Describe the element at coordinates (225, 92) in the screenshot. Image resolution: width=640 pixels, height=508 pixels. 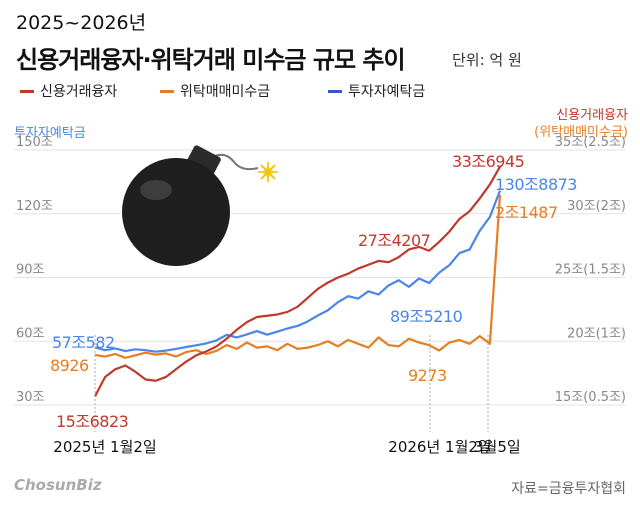
I see `legend-label-unpaid: 위탁매매미수금` at that location.